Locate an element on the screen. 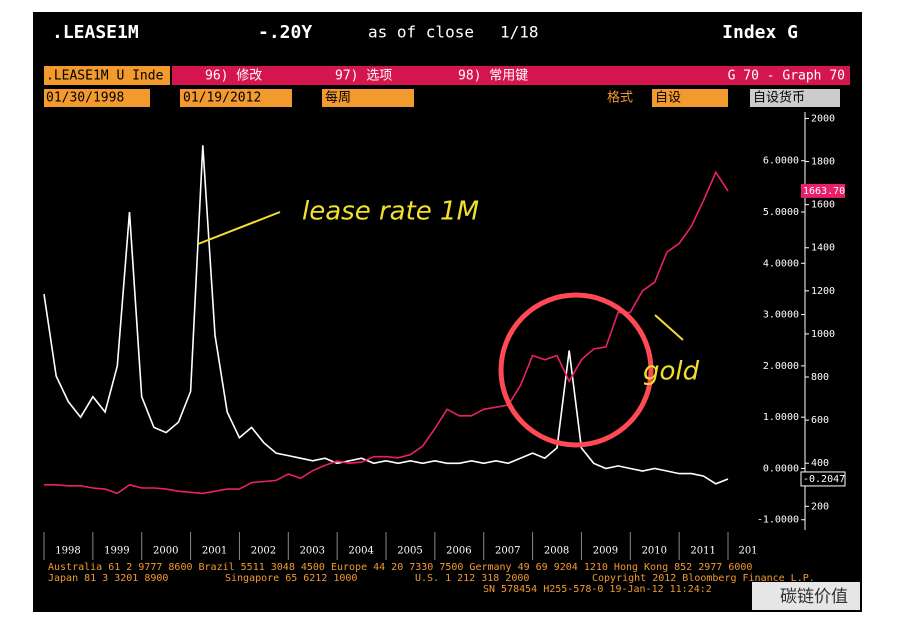 This screenshot has width=900, height=640. menu-bar is located at coordinates (511, 75).